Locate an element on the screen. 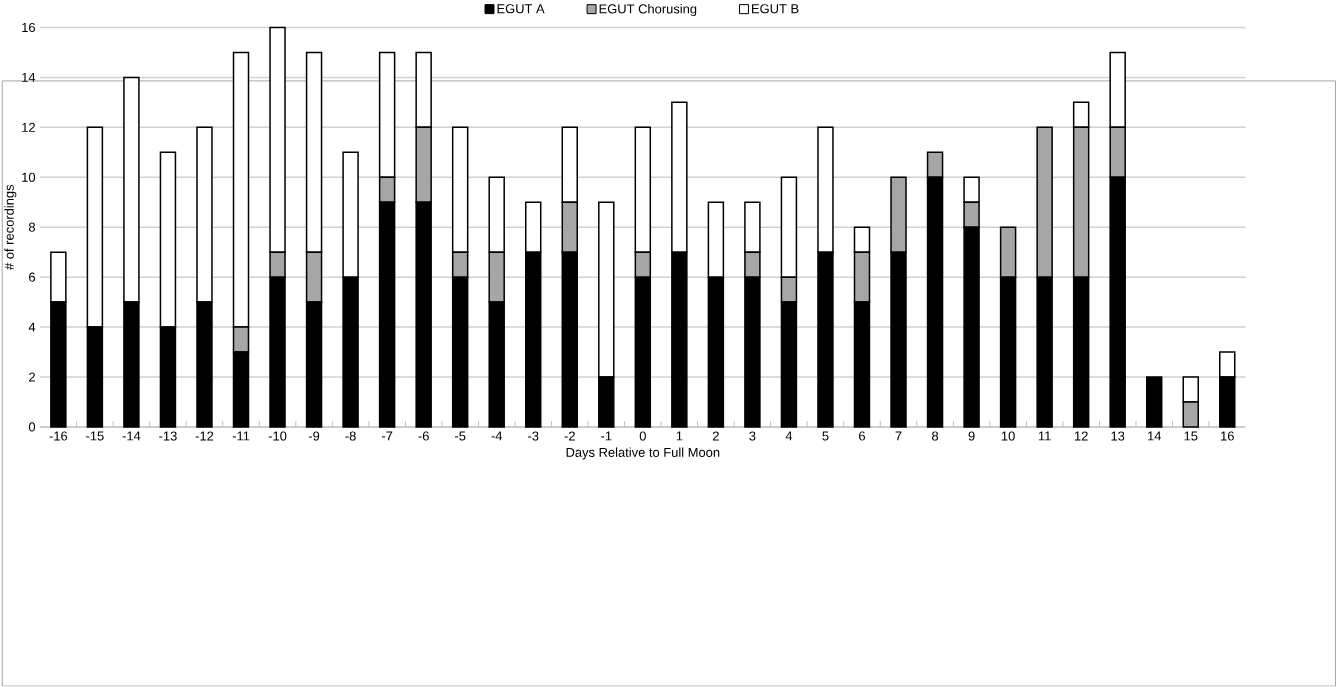  x-tick-label: 2 is located at coordinates (715, 436).